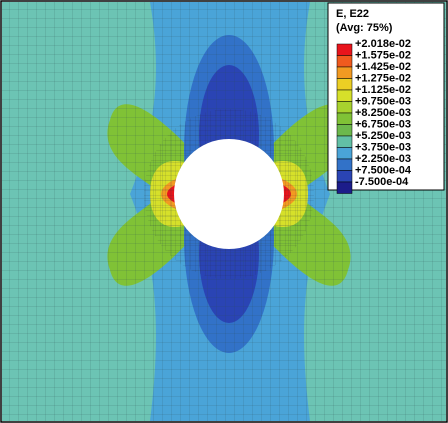  What do you see at coordinates (383, 159) in the screenshot?
I see `legend-label: +2.250e-03` at bounding box center [383, 159].